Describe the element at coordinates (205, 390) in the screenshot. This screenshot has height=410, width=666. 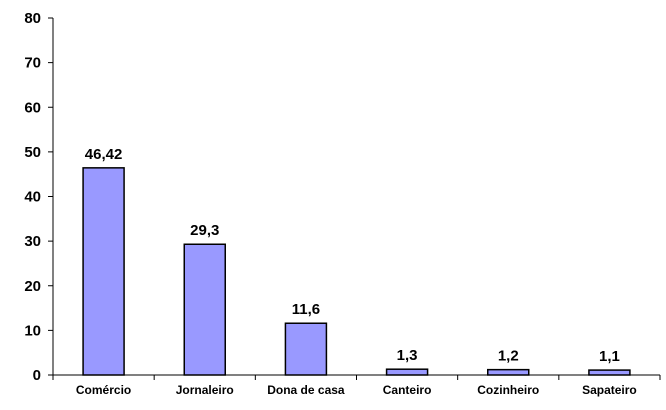
I see `x-tick-label: Jornaleiro` at that location.